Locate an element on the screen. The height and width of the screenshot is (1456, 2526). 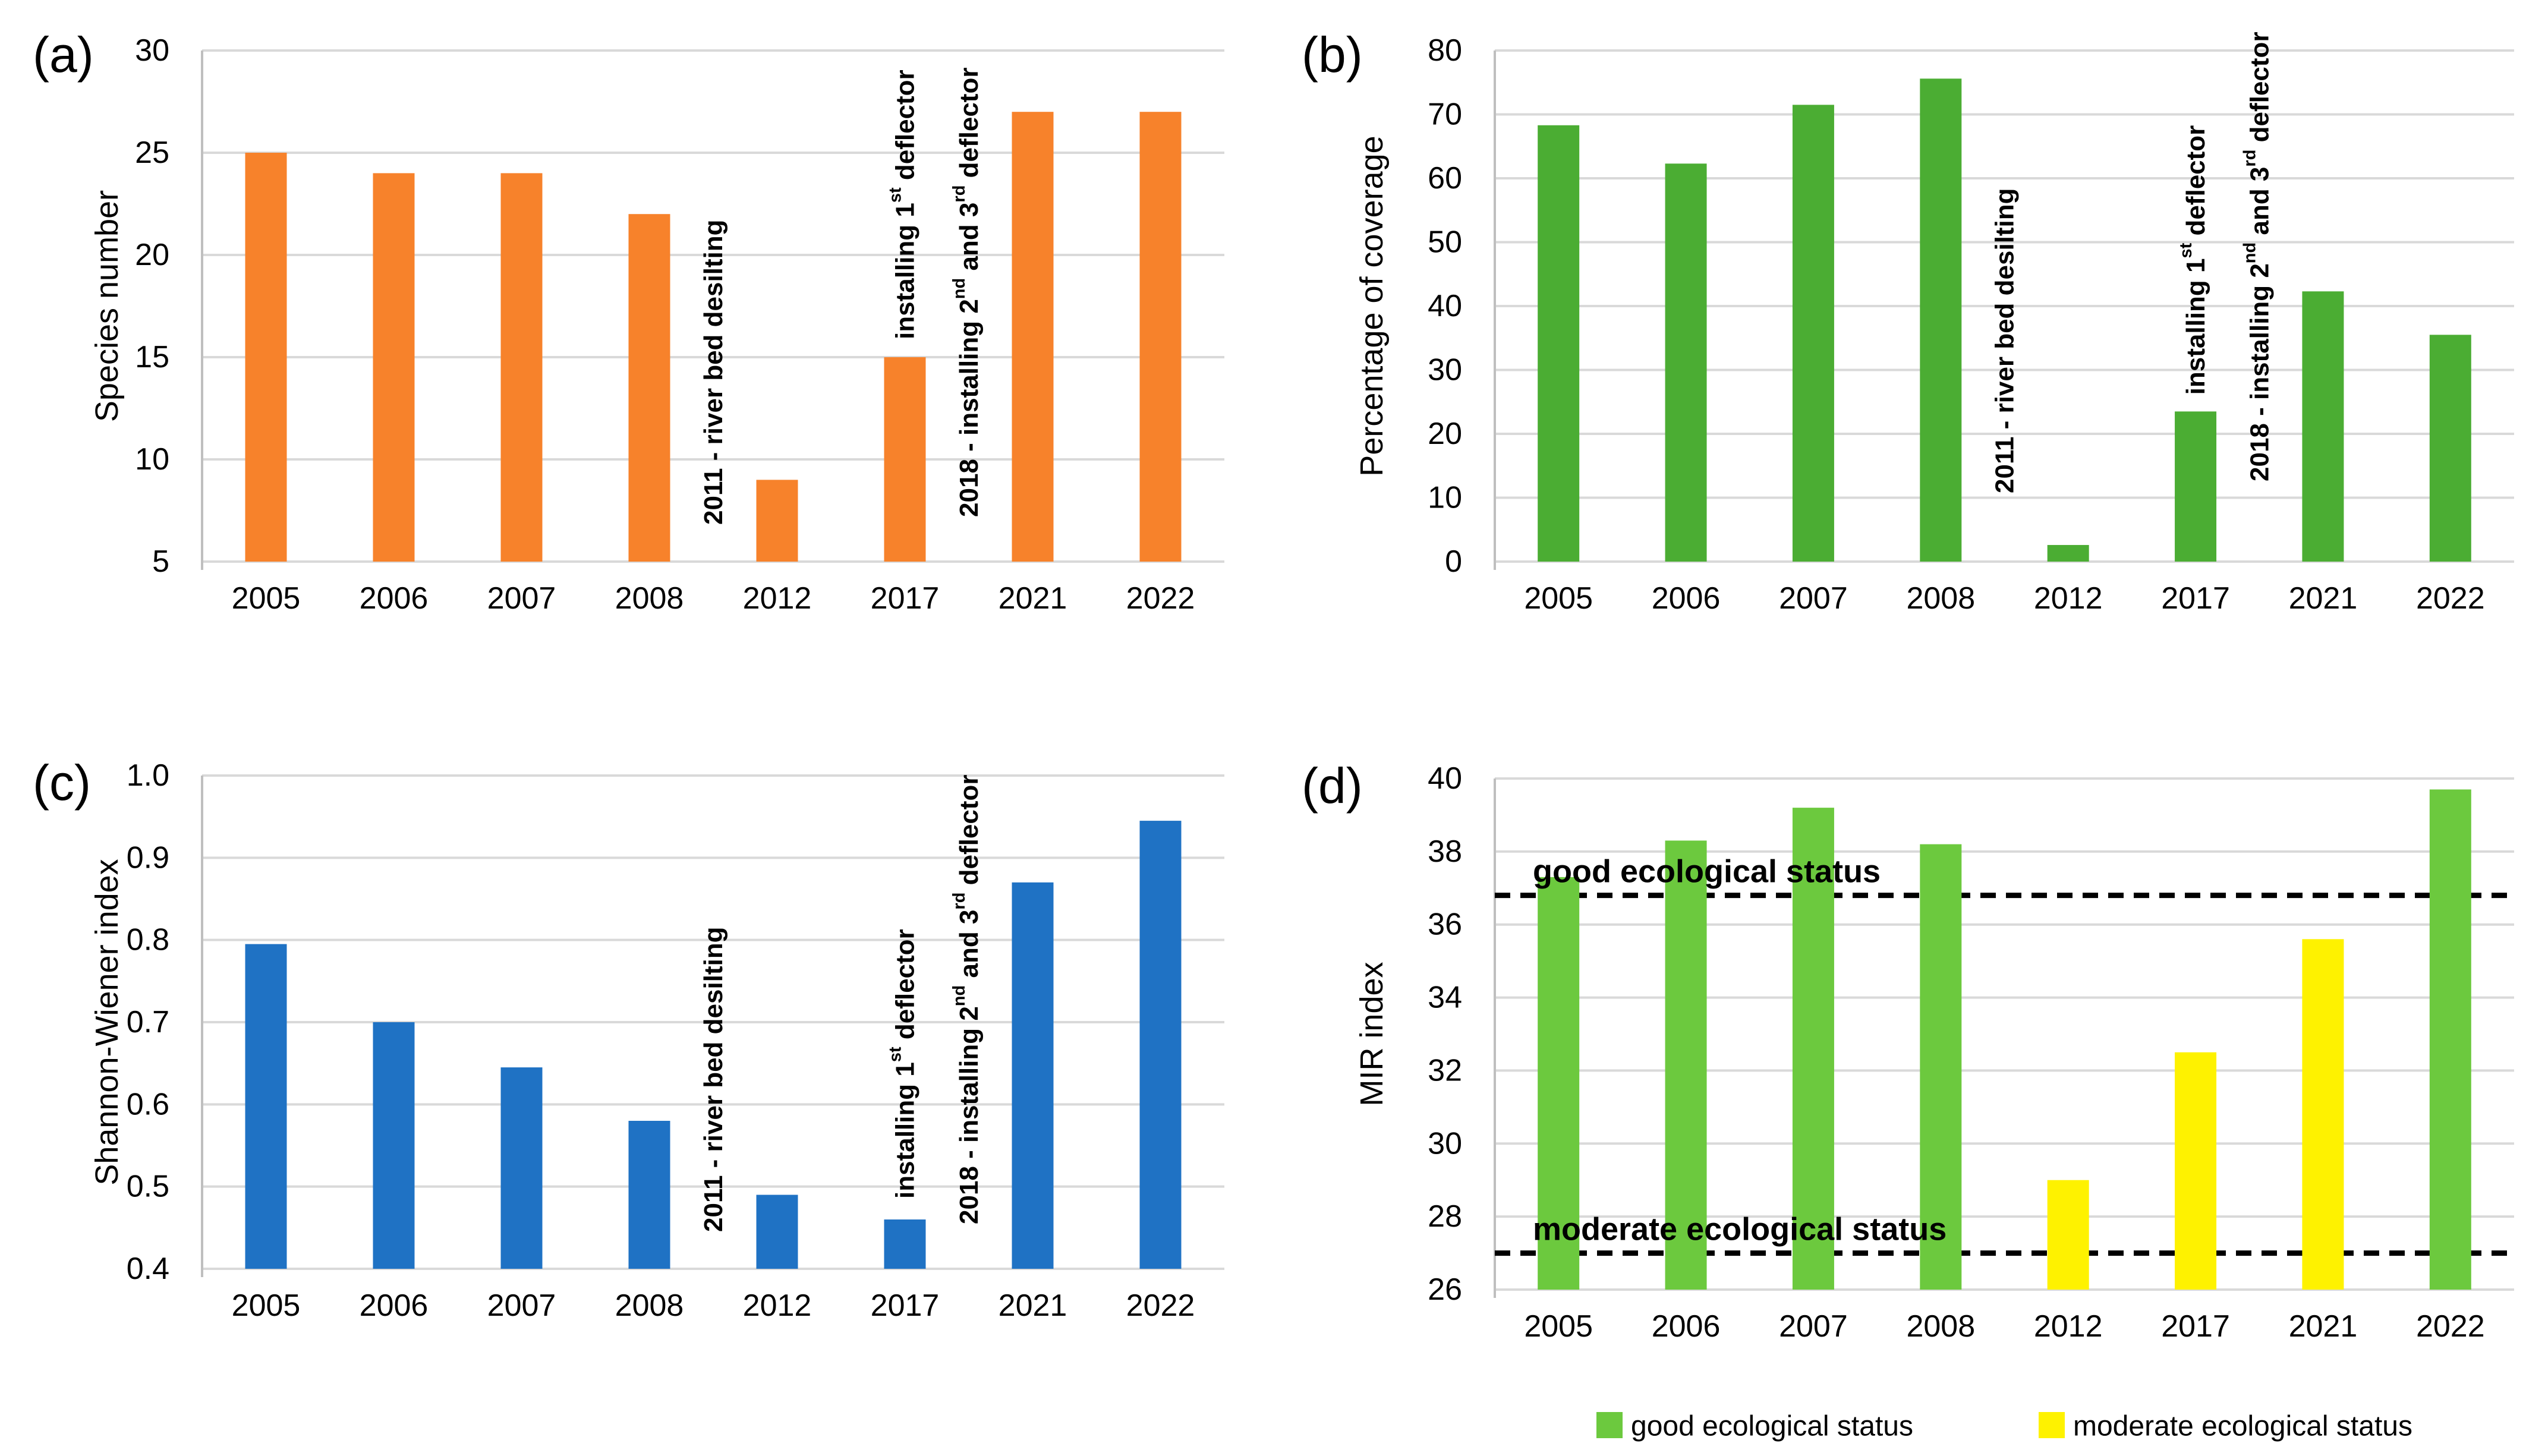
legend-label: good ecological status is located at coordinates (1772, 1427).